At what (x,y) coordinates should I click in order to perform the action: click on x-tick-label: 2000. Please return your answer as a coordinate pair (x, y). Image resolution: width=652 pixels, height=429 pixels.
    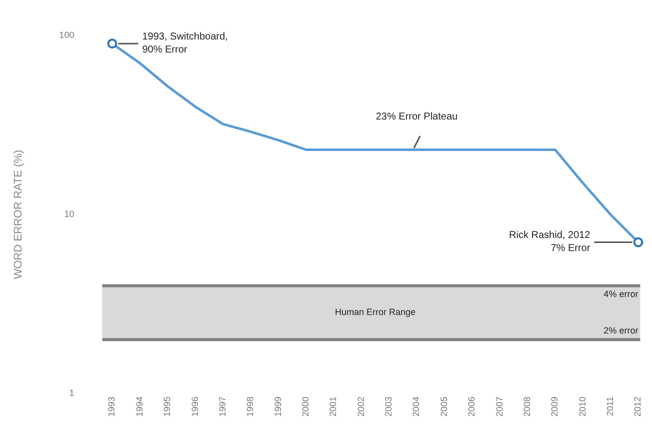
    Looking at the image, I should click on (305, 406).